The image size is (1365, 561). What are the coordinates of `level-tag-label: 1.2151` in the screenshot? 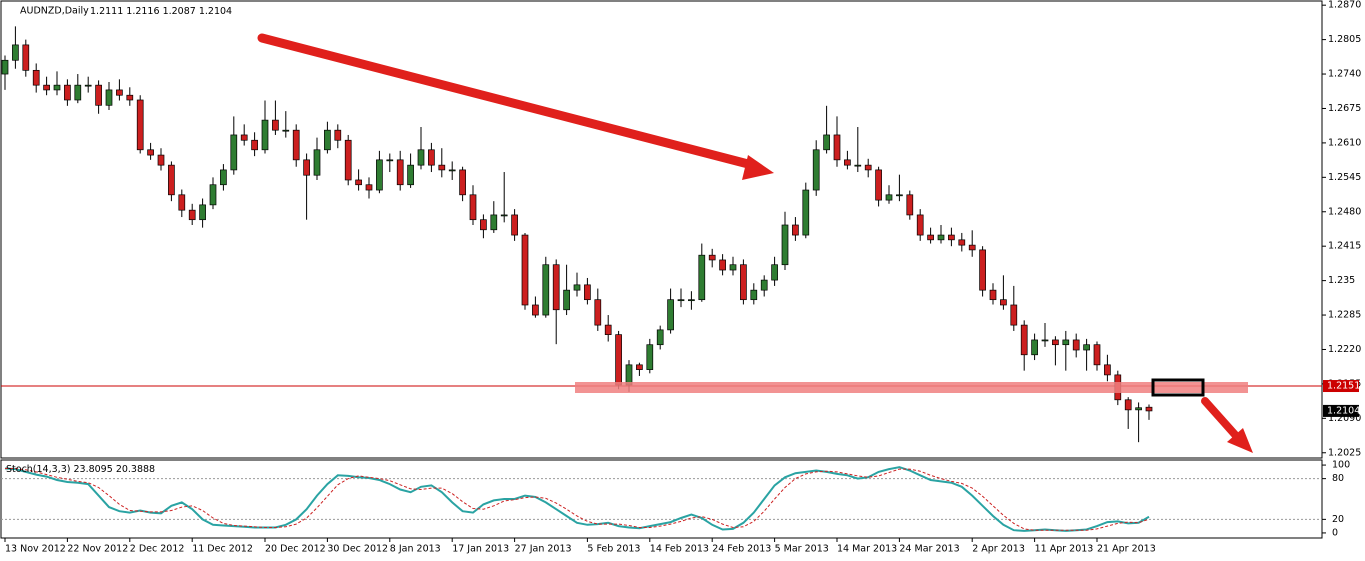 It's located at (1343, 386).